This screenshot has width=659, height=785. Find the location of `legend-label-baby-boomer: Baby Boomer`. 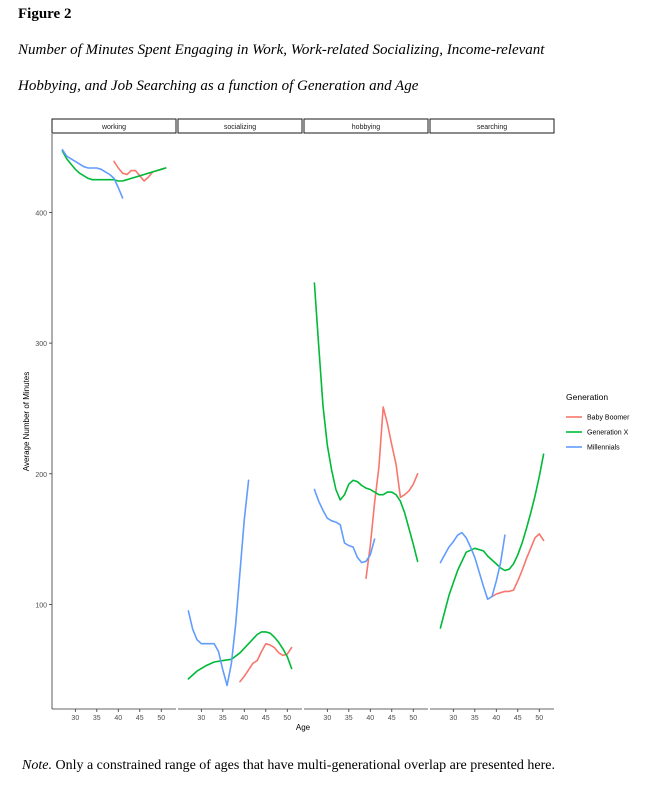

legend-label-baby-boomer: Baby Boomer is located at coordinates (608, 418).